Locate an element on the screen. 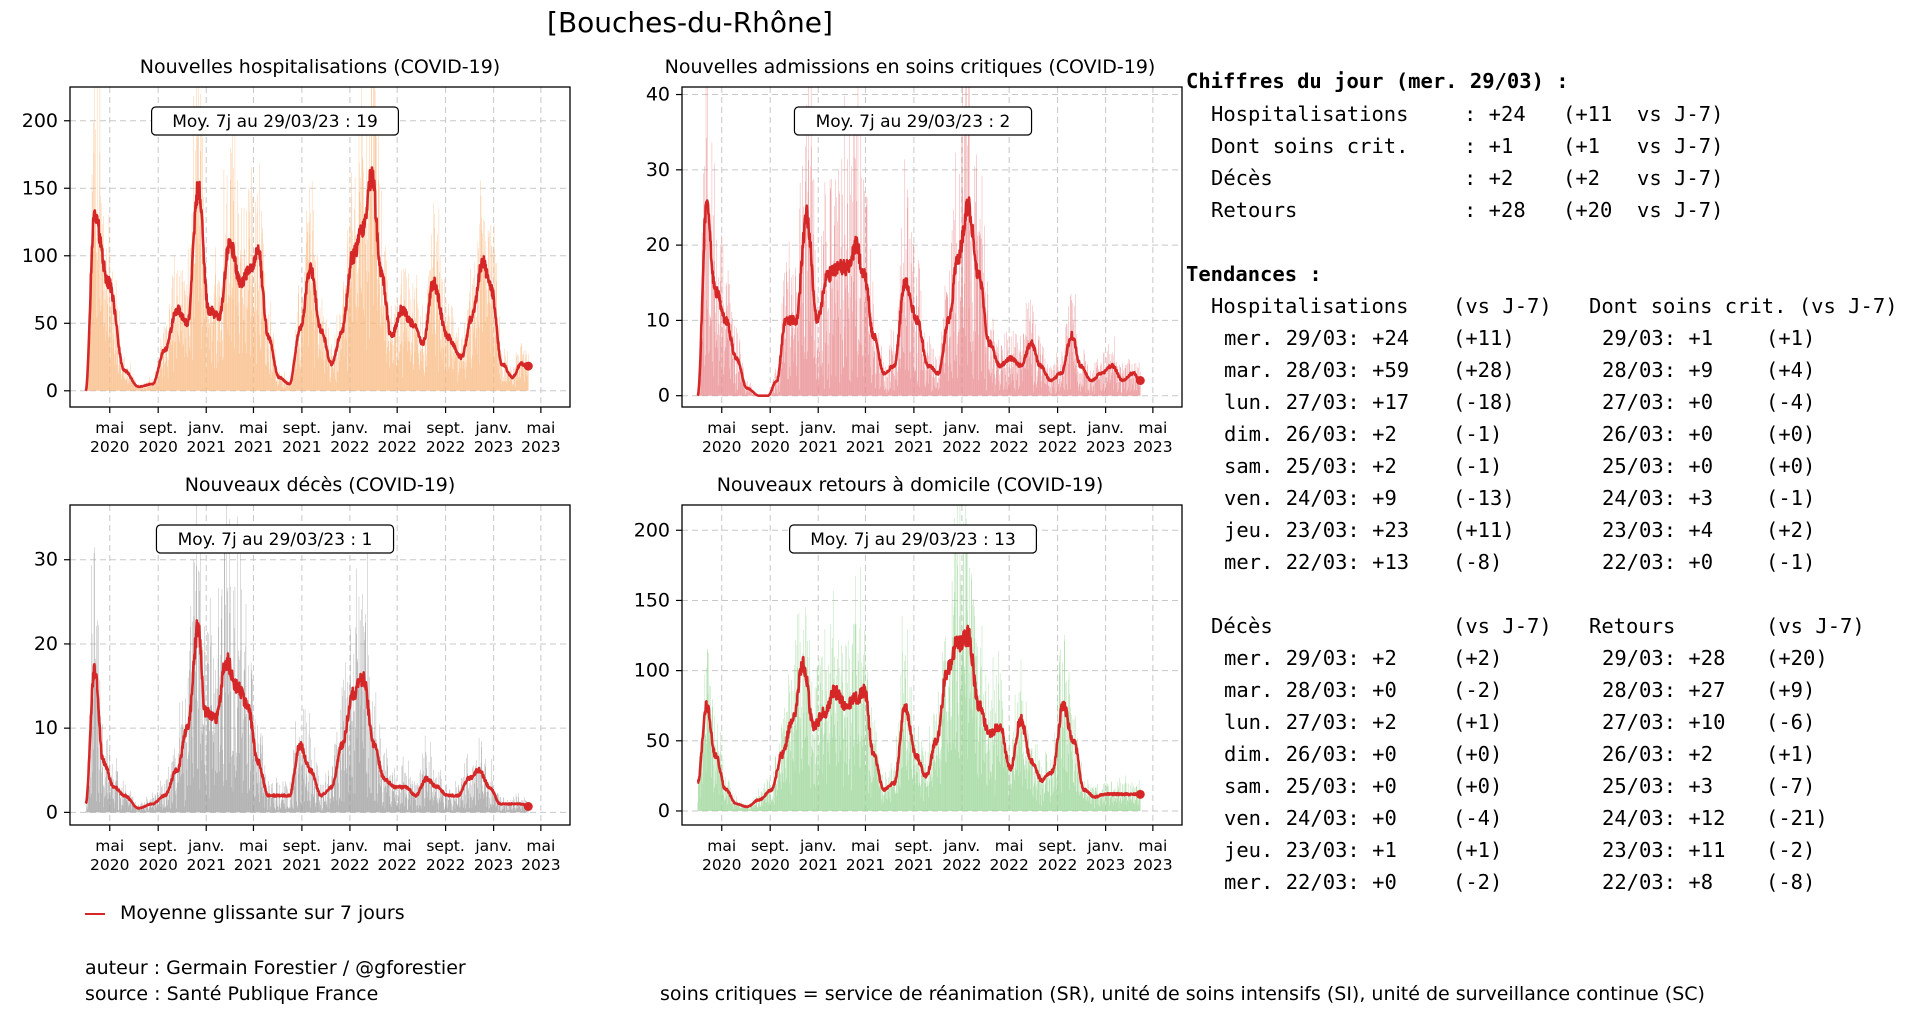  trend-cell: mer. 29/03: +2 is located at coordinates (1310, 658).